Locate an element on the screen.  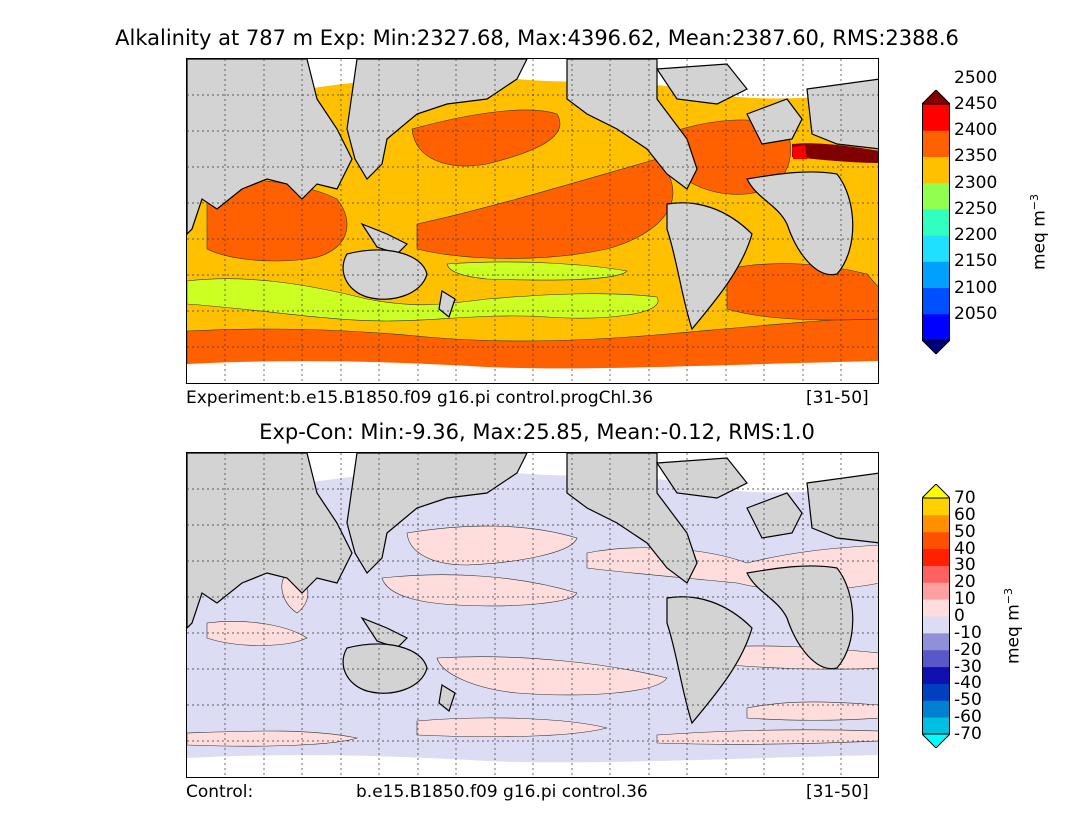
top-colorbar-tick-label: 2050 is located at coordinates (976, 313).